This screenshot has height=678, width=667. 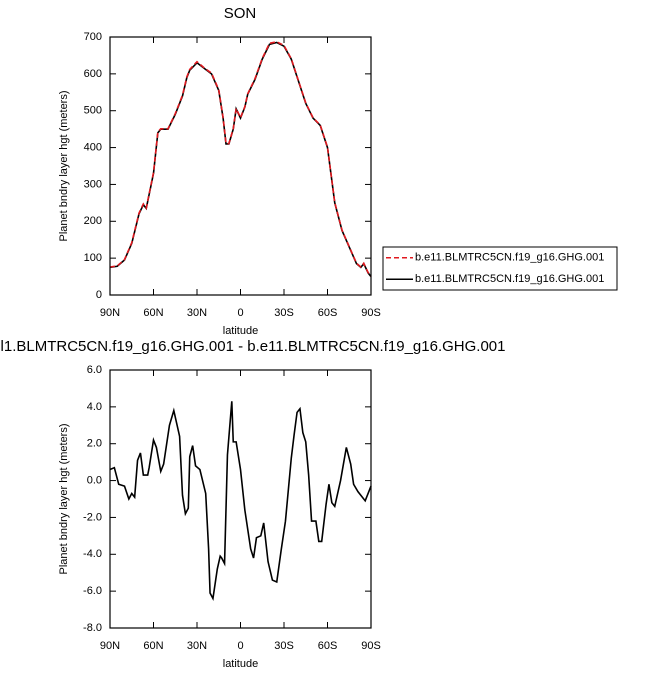 I want to click on y-tick-label: 100, so click(x=93, y=258).